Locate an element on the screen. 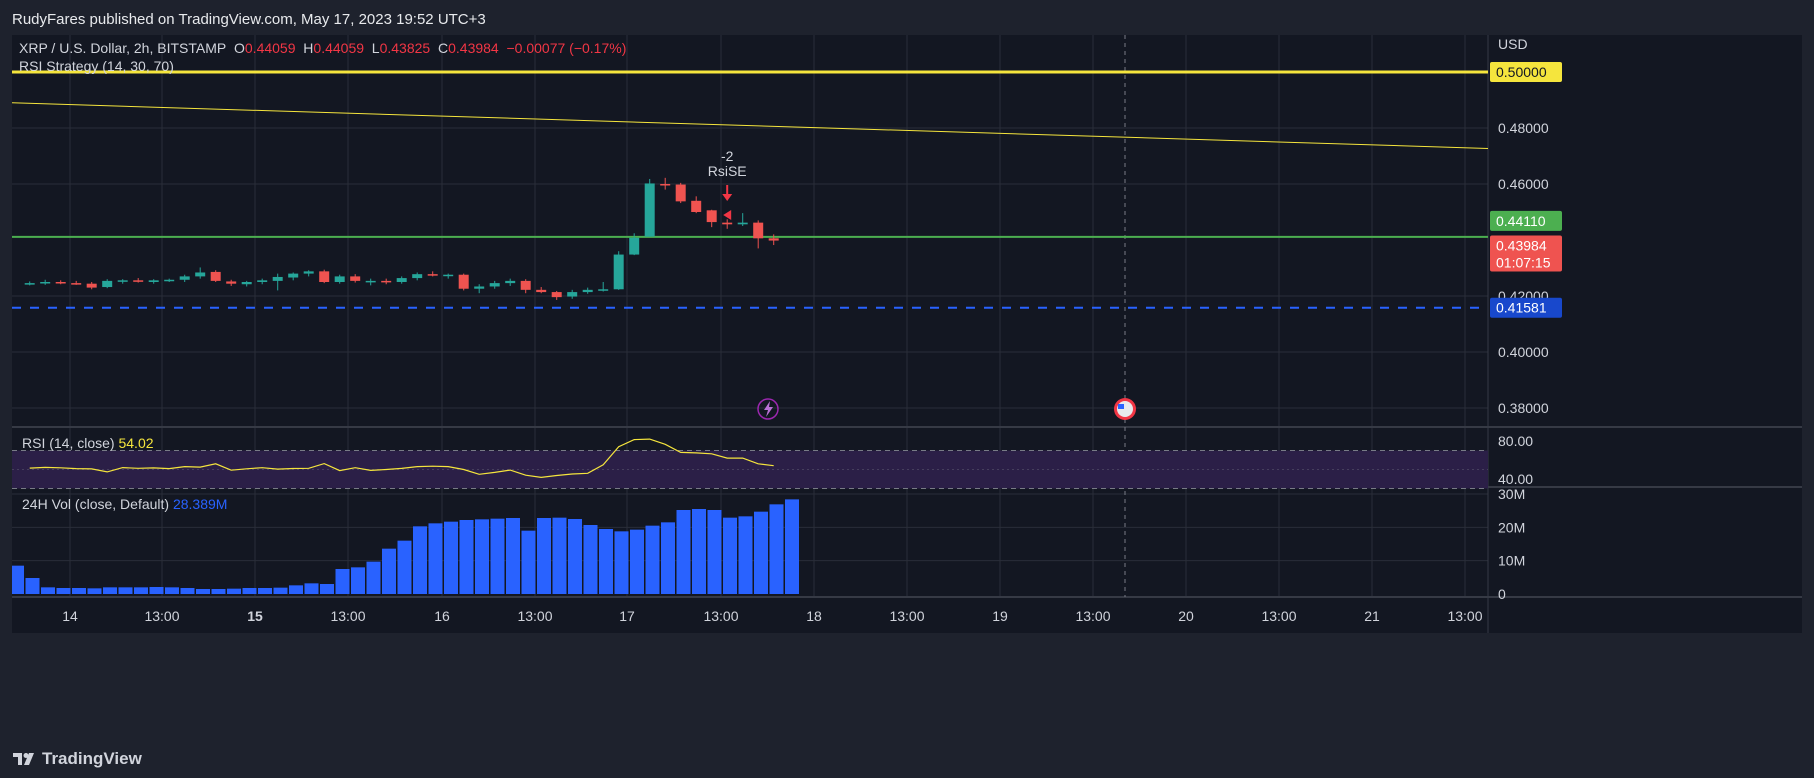  time-tick-label: 14 is located at coordinates (70, 616).